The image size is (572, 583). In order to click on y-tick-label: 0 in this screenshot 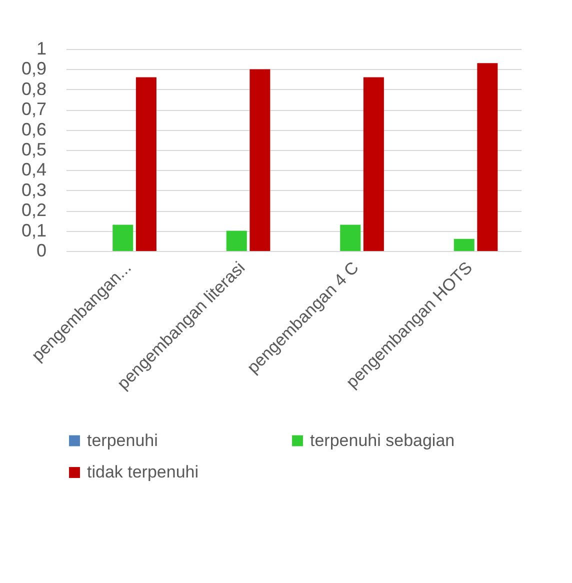, I will do `click(41, 250)`.